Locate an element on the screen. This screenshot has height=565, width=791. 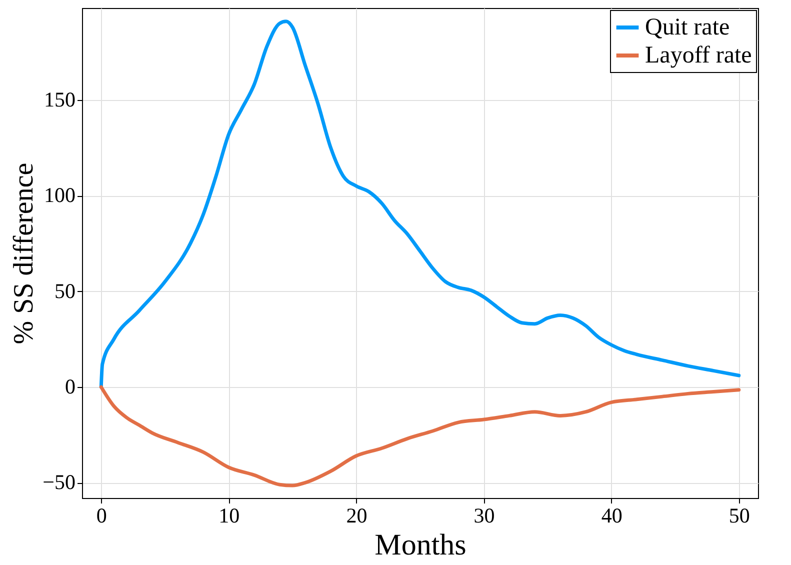
x-axis-title: Months is located at coordinates (420, 545).